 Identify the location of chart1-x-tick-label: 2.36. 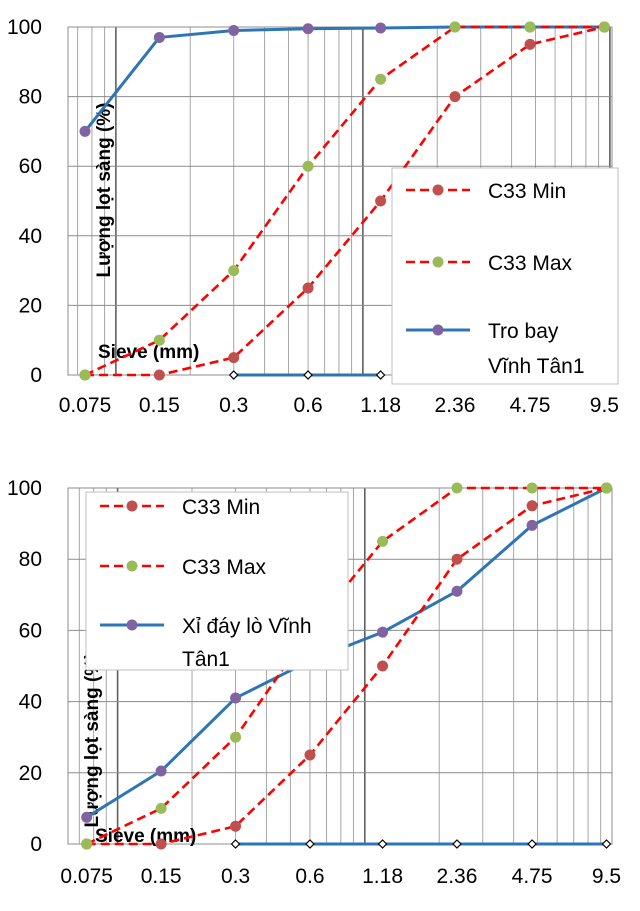
(455, 405).